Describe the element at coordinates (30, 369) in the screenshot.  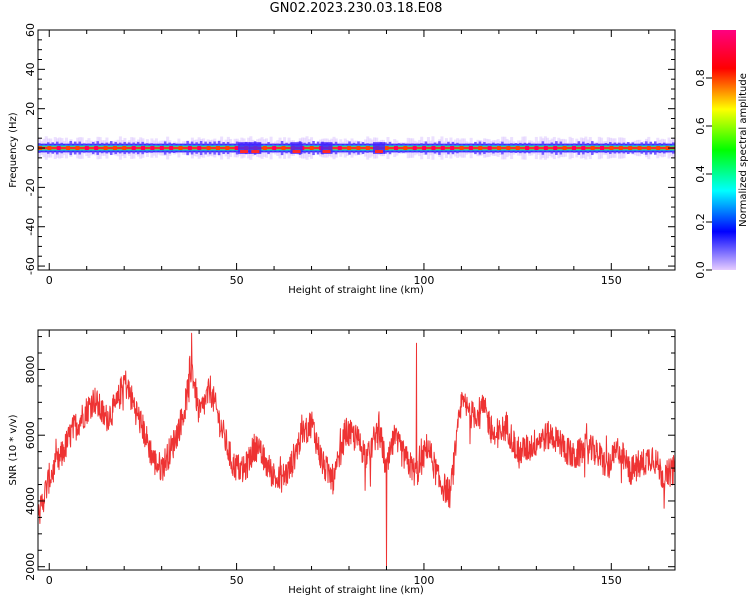
I see `y-tick-label: 8000` at that location.